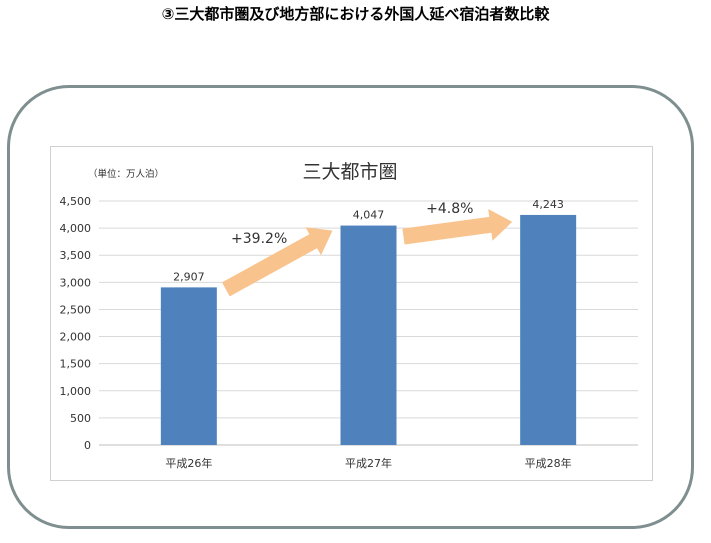 This screenshot has width=711, height=543. What do you see at coordinates (548, 463) in the screenshot?
I see `x-tick-label: 平成28年` at bounding box center [548, 463].